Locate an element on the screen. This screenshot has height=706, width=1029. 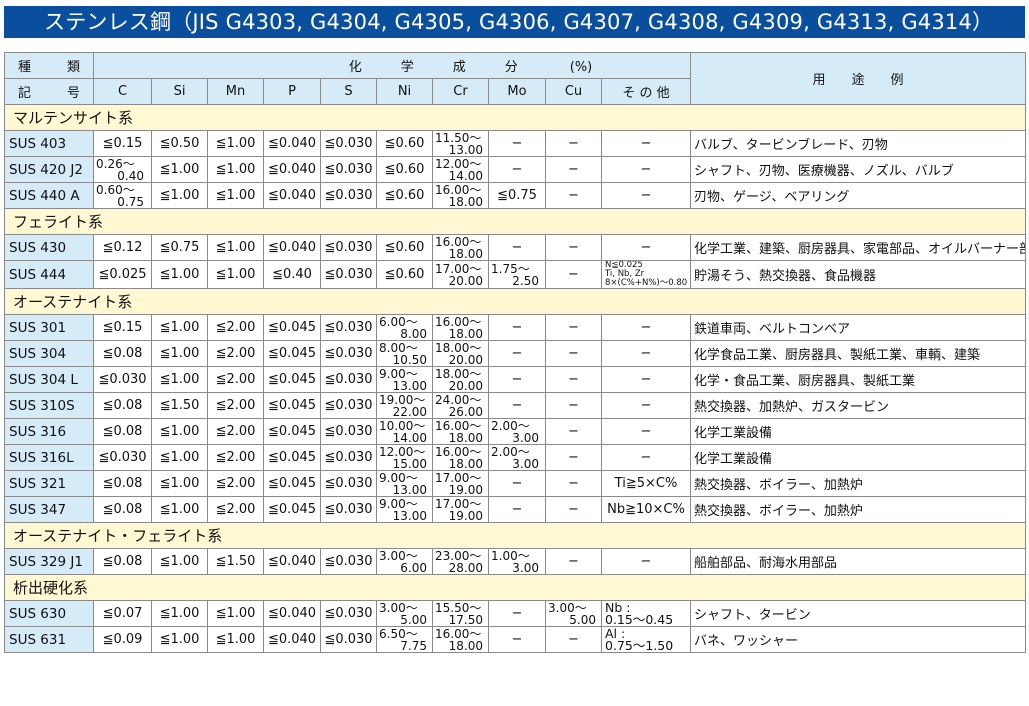
value-cell: Nb≧10×C% is located at coordinates (646, 509).